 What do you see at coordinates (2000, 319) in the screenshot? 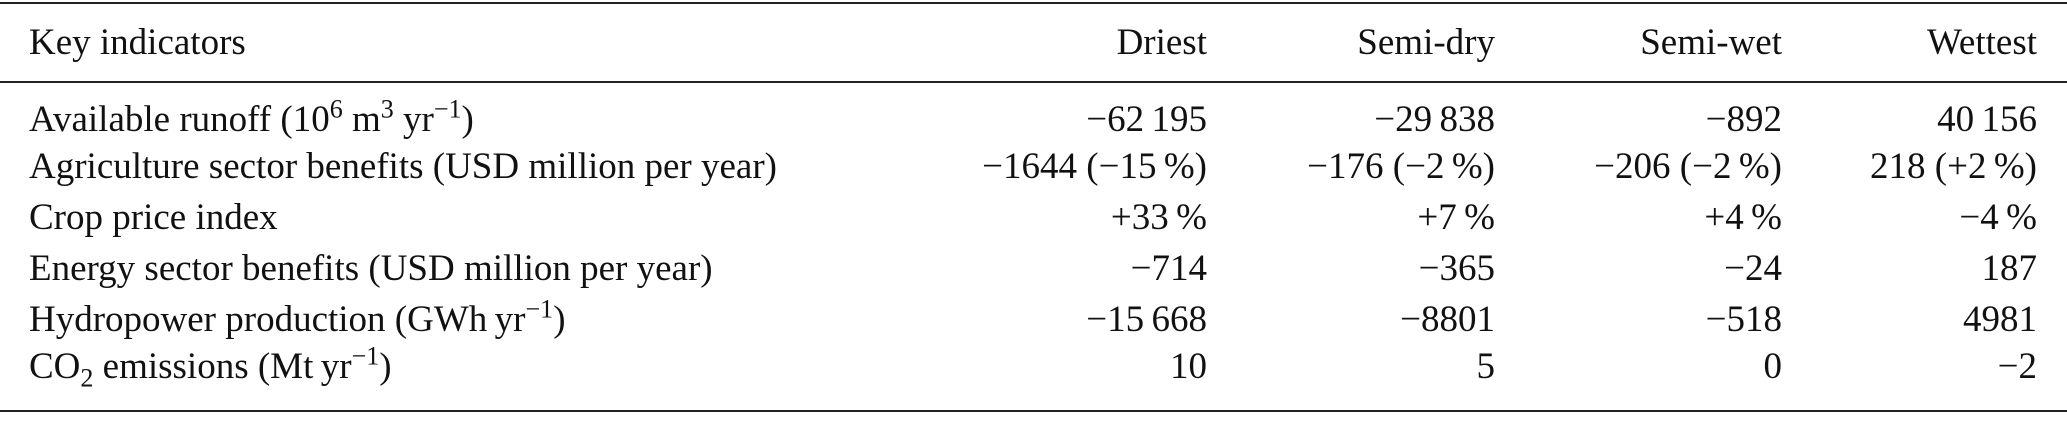
I see `cell: 4981` at bounding box center [2000, 319].